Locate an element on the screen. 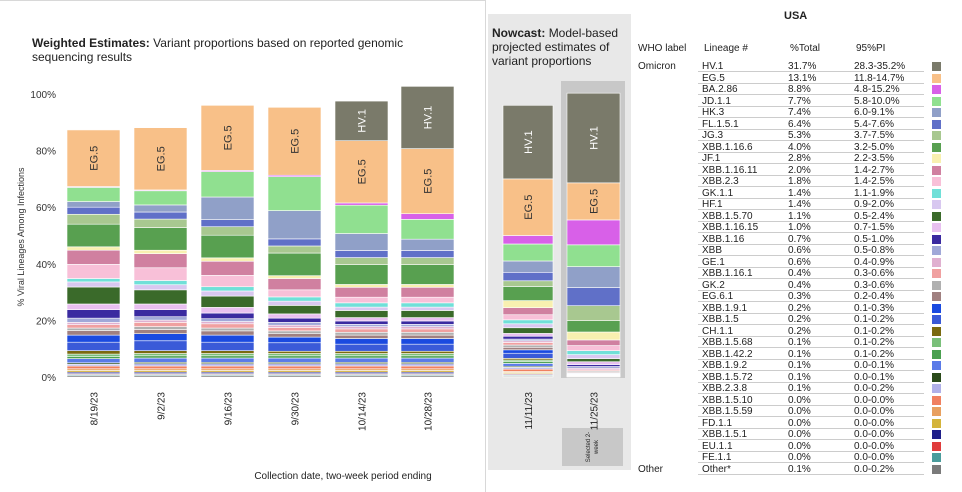 Image resolution: width=962 pixels, height=492 pixels. table-row: FD.1.1 0.0% 0.0-0.0% is located at coordinates (798, 423).